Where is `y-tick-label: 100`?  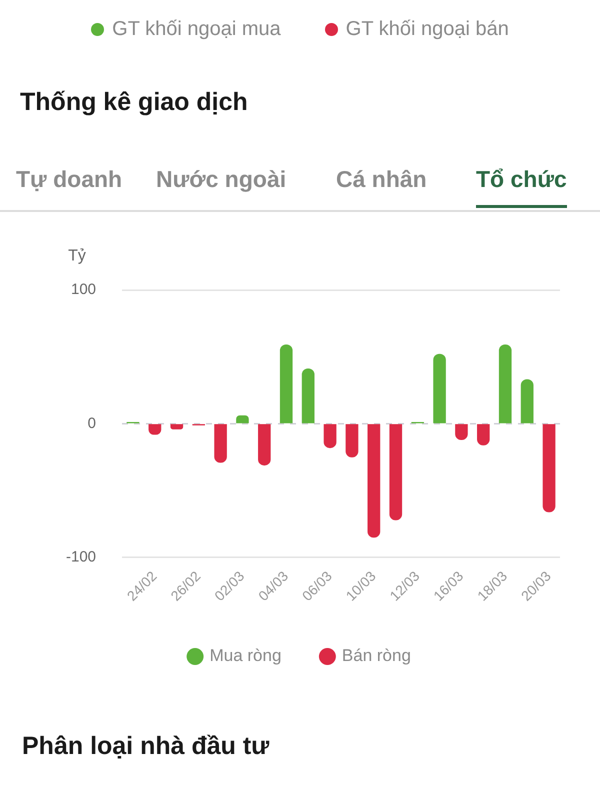 y-tick-label: 100 is located at coordinates (83, 289).